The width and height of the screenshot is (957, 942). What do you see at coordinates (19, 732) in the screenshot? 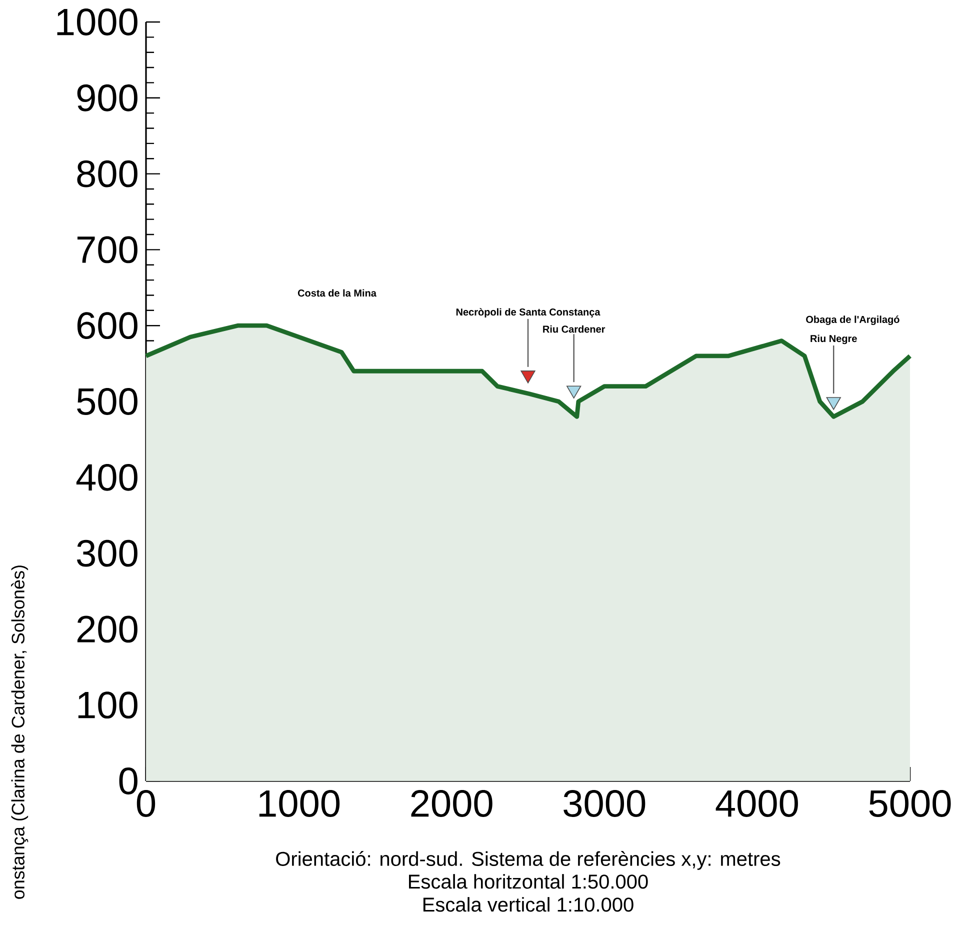
I see `y-axis-title: onstança (Clarina de Cardener, Solsonès)` at bounding box center [19, 732].